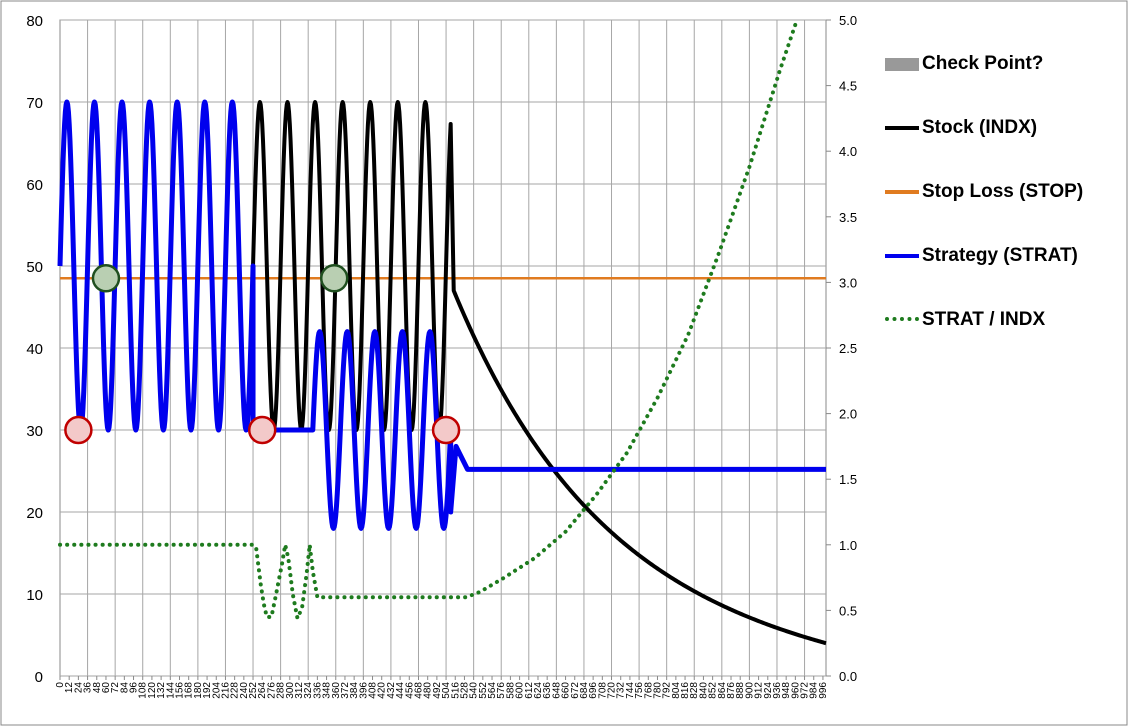 This screenshot has height=727, width=1129. Describe the element at coordinates (639, 690) in the screenshot. I see `x-tick-label: 756` at that location.